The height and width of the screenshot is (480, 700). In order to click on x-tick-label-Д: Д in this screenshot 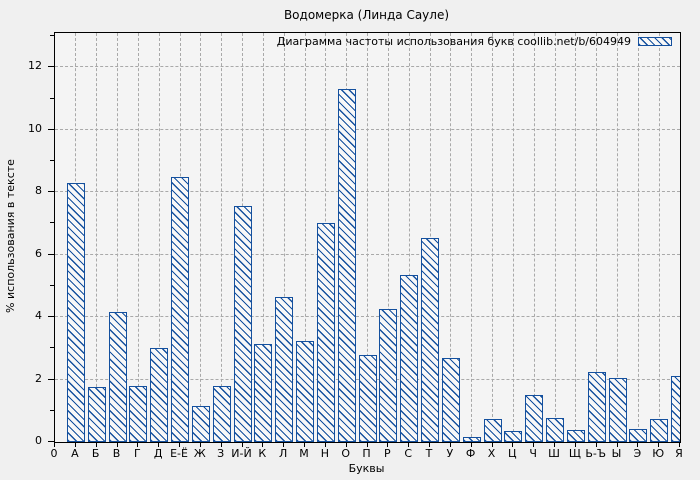, I will do `click(158, 453)`.